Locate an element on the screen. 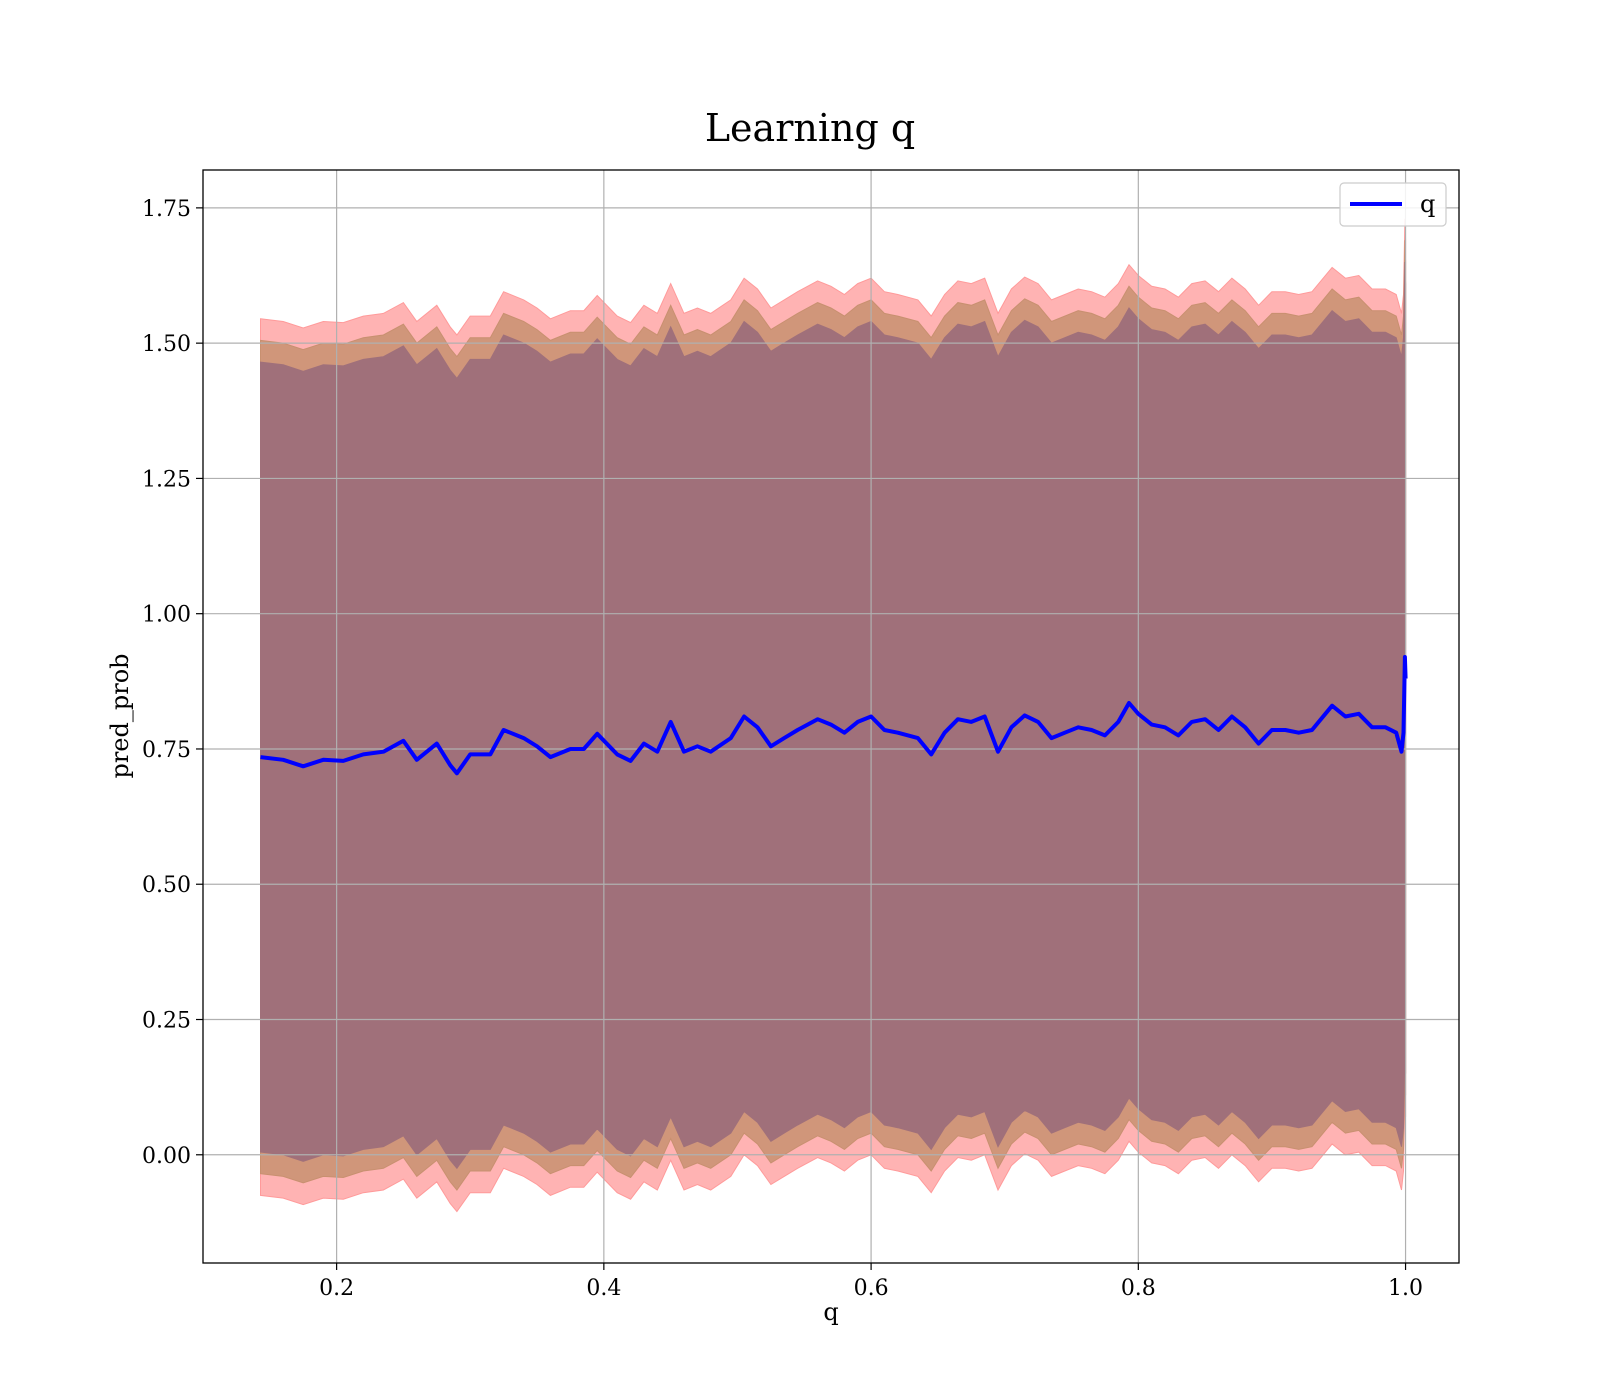  y-tick-label-4: 1.00 is located at coordinates (166, 615).